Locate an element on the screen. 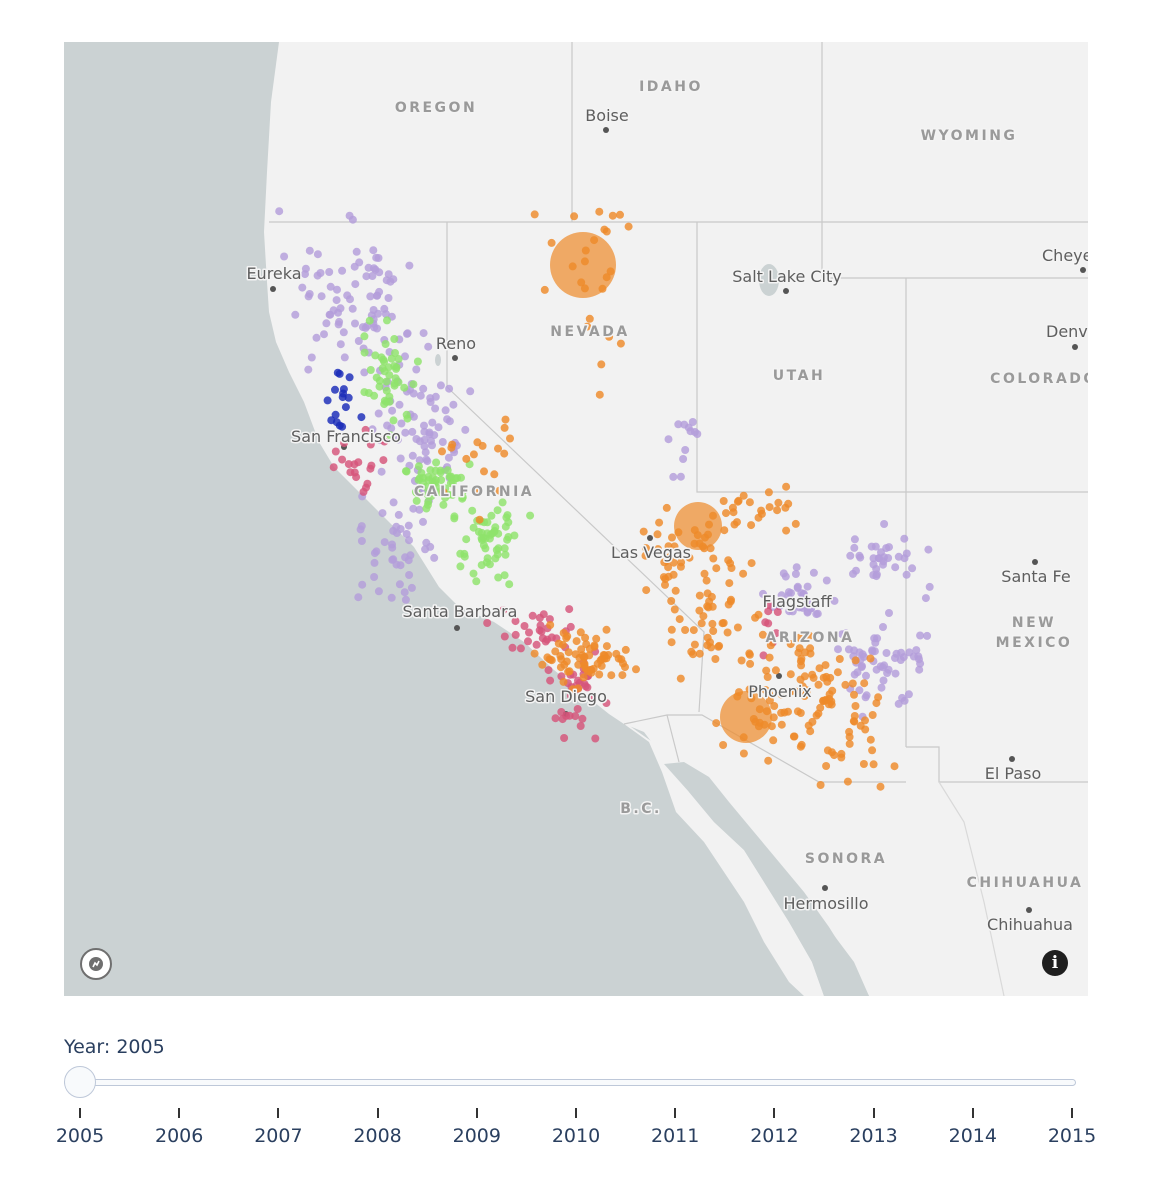  slider-tick-label-2006: 2006 is located at coordinates (179, 1136).